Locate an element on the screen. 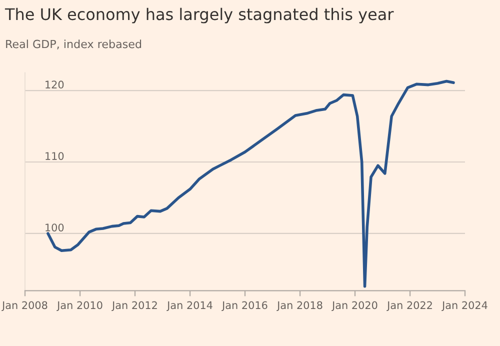  x-tick-label: Jan 2018 is located at coordinates (299, 306).